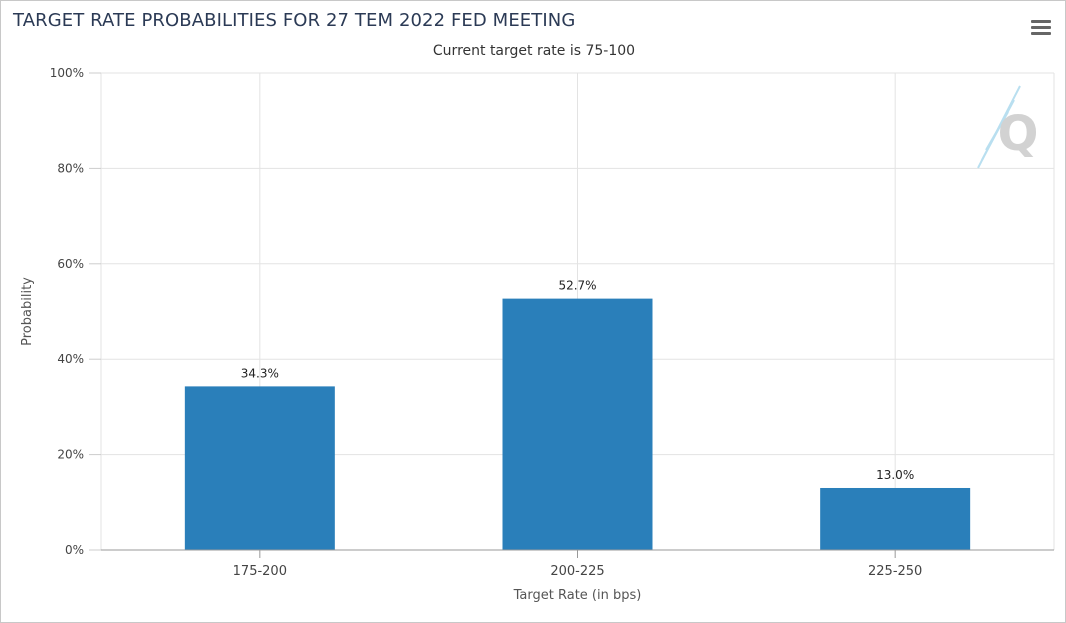  What do you see at coordinates (577, 595) in the screenshot?
I see `x-axis-title: Target Rate (in bps)` at bounding box center [577, 595].